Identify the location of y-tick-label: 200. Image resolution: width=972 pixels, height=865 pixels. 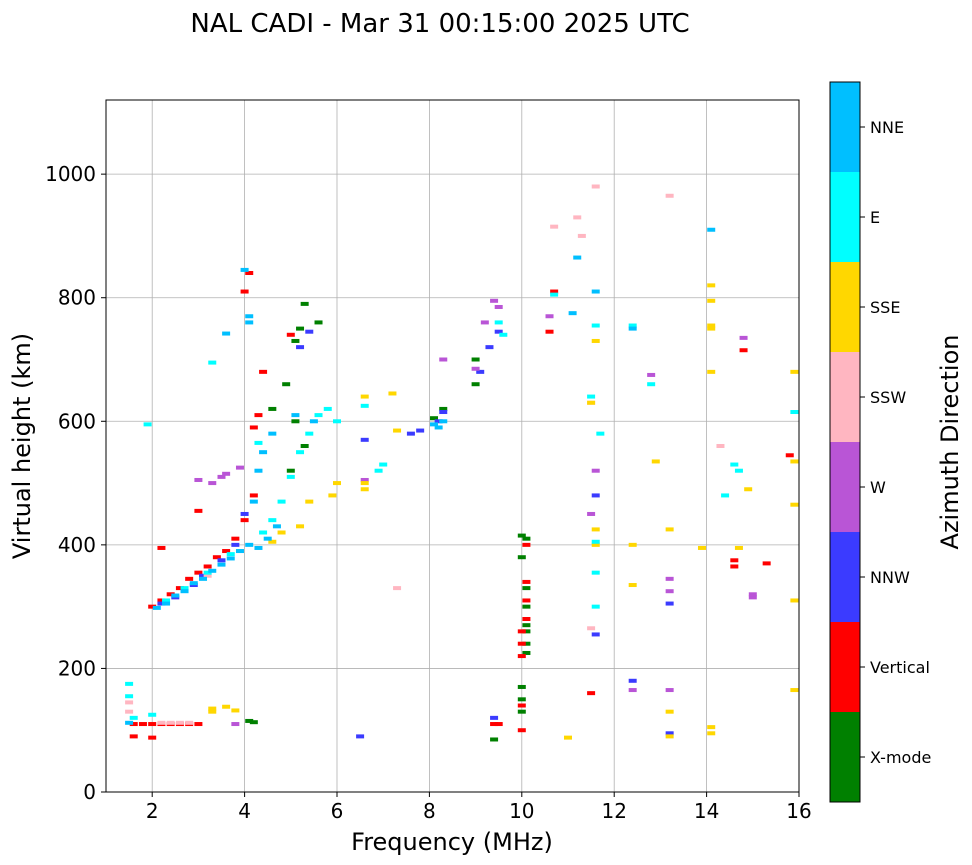
(77, 668).